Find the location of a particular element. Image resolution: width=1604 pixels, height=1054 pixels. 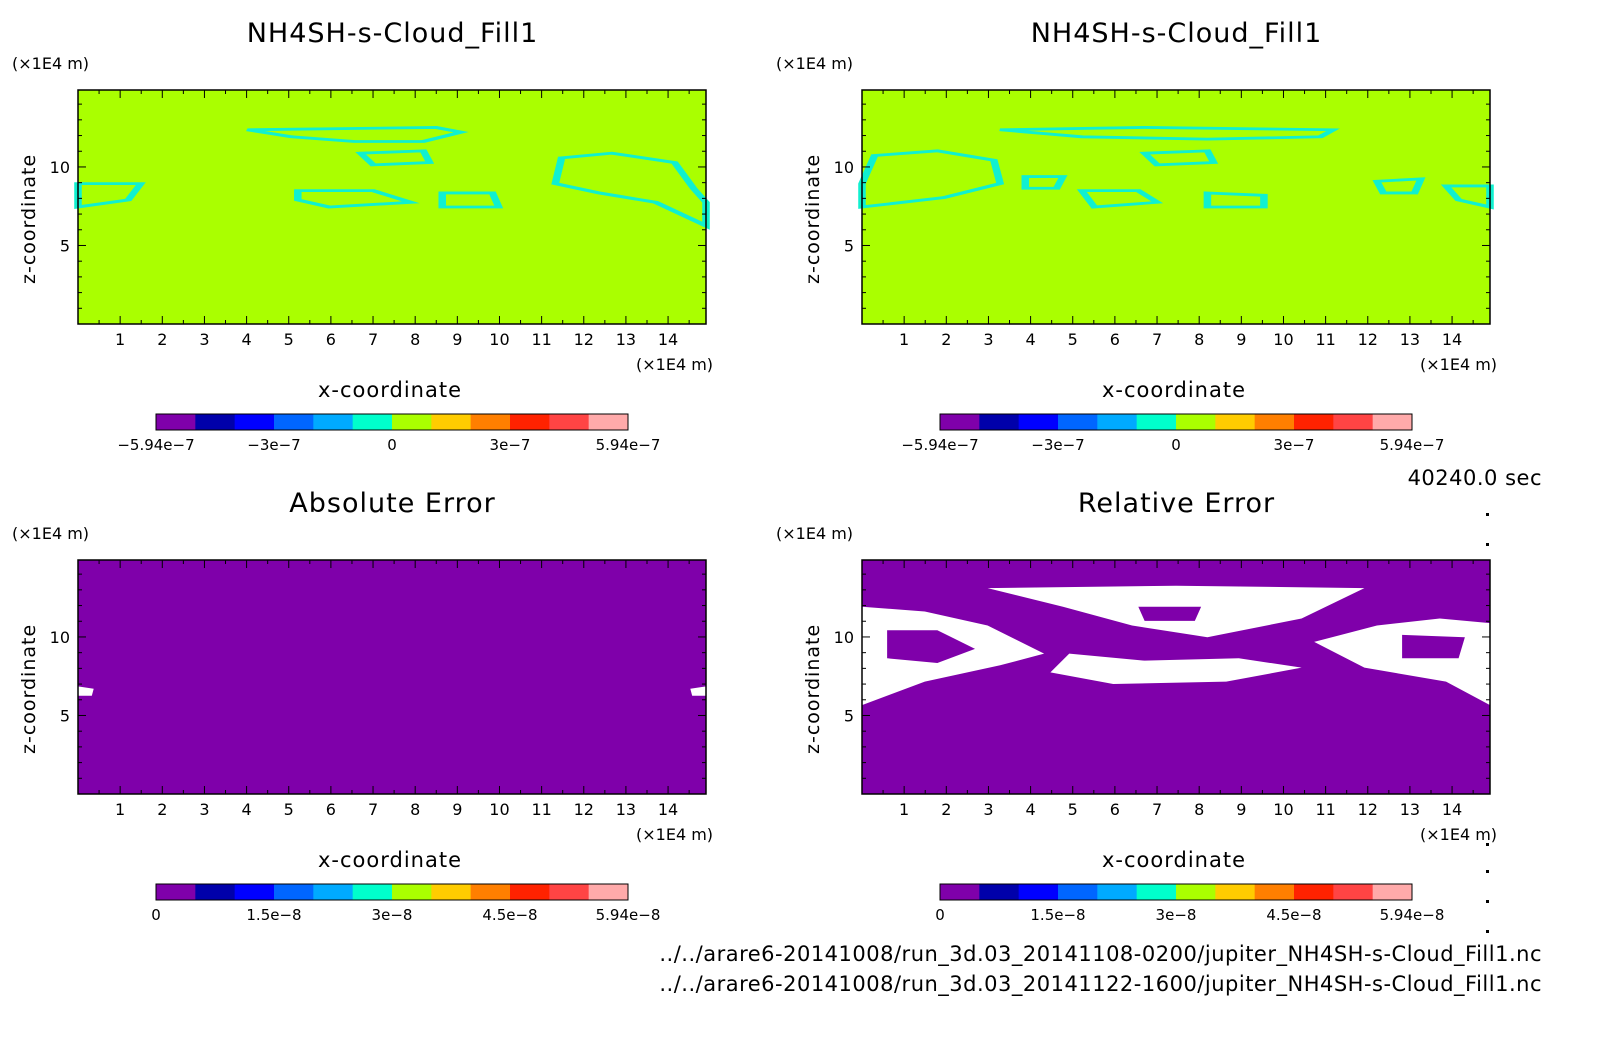

x-axis-label: x-coordinate is located at coordinates (1174, 860).